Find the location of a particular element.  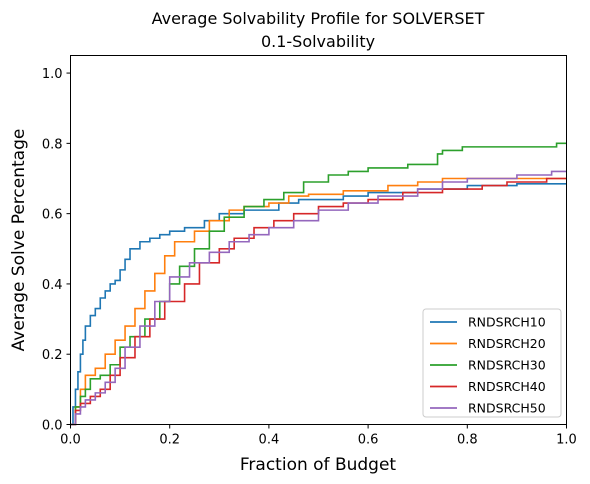

y-tick-label: 0.8 is located at coordinates (52, 144).